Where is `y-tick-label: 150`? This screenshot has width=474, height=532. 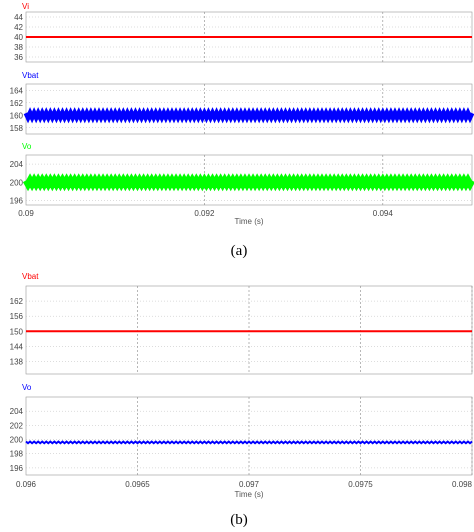
y-tick-label: 150 is located at coordinates (17, 331).